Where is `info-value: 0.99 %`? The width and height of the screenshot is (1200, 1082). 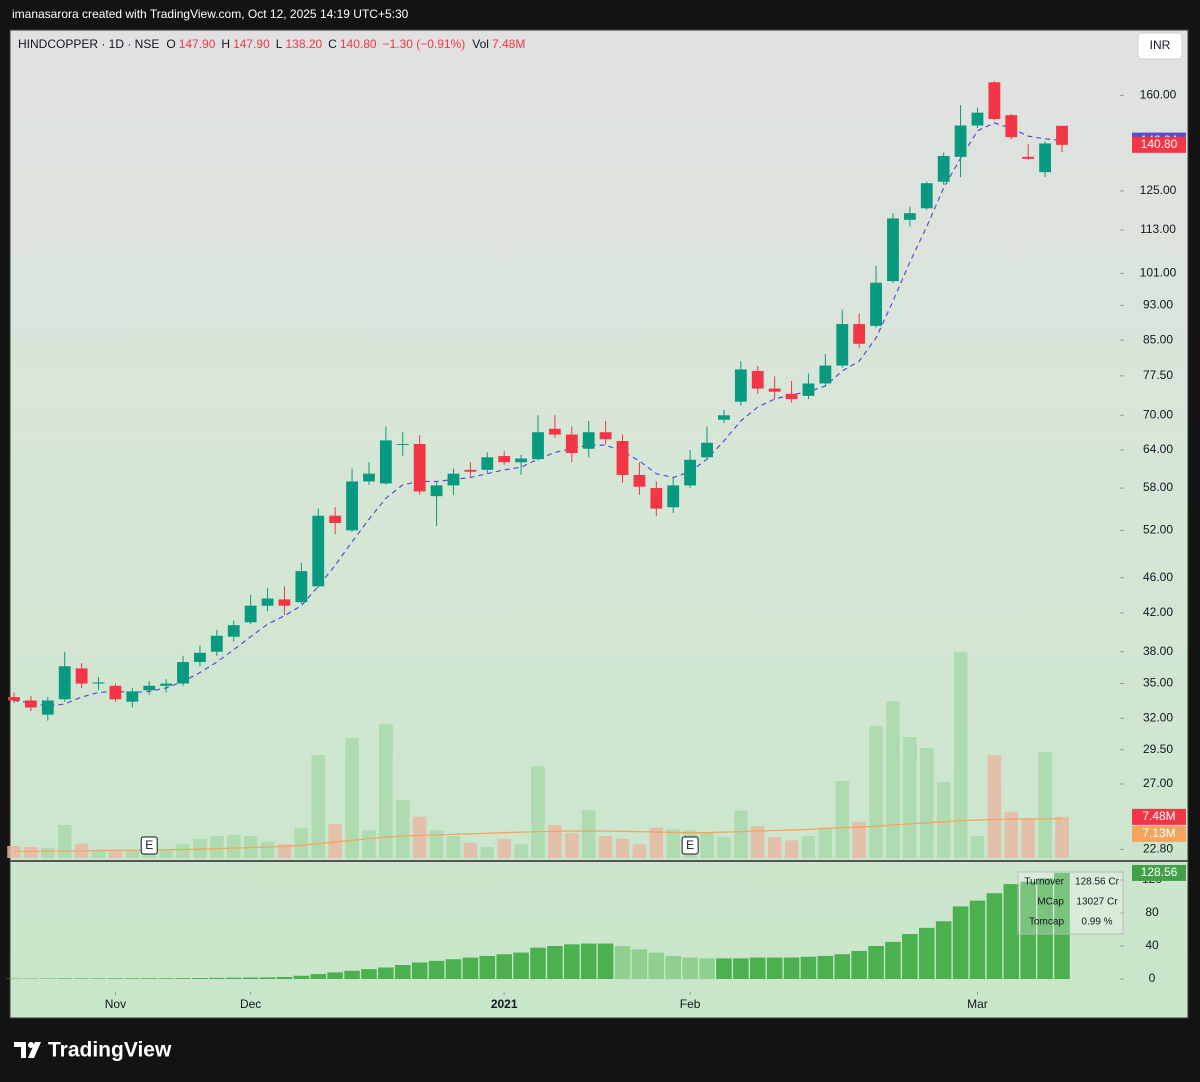 info-value: 0.99 % is located at coordinates (1096, 922).